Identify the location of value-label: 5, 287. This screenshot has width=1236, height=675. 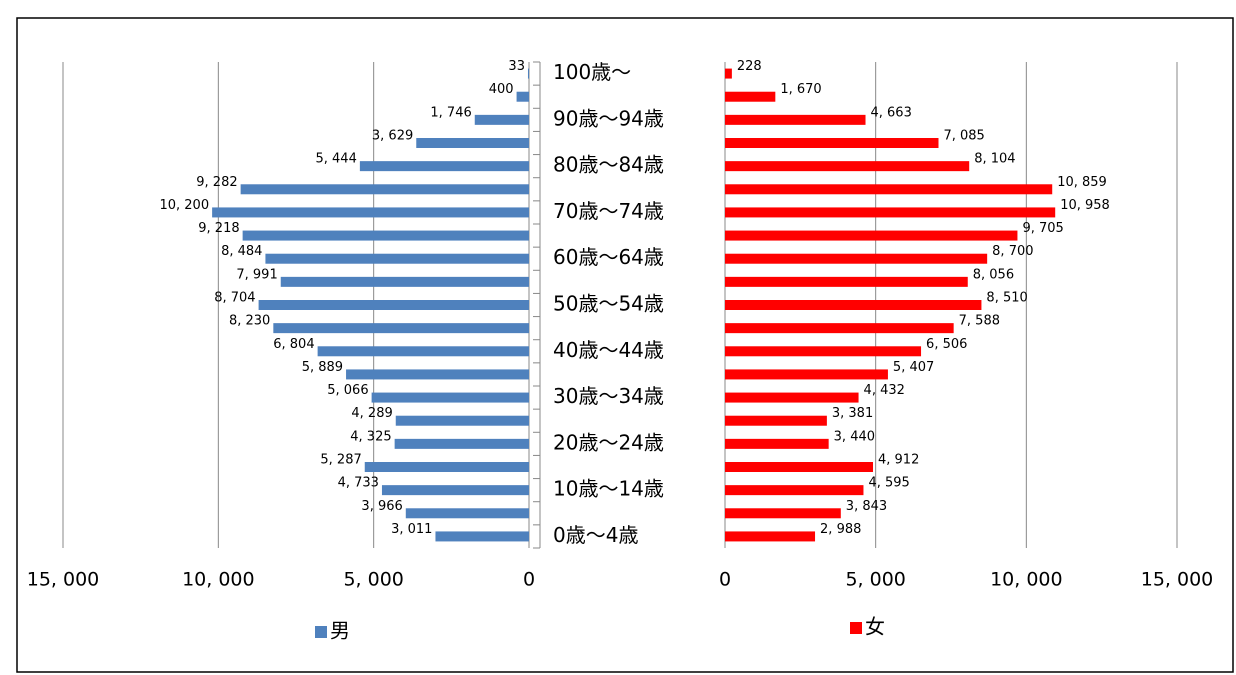
(340, 460).